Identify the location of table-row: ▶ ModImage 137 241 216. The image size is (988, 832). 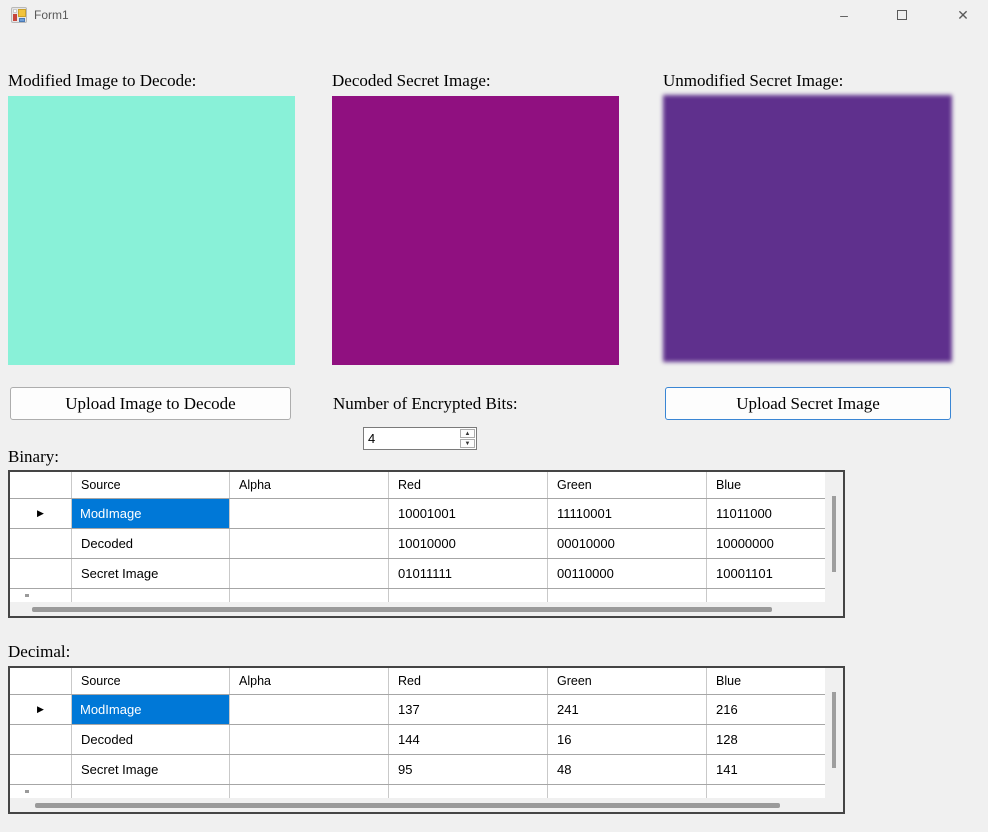
(417, 710).